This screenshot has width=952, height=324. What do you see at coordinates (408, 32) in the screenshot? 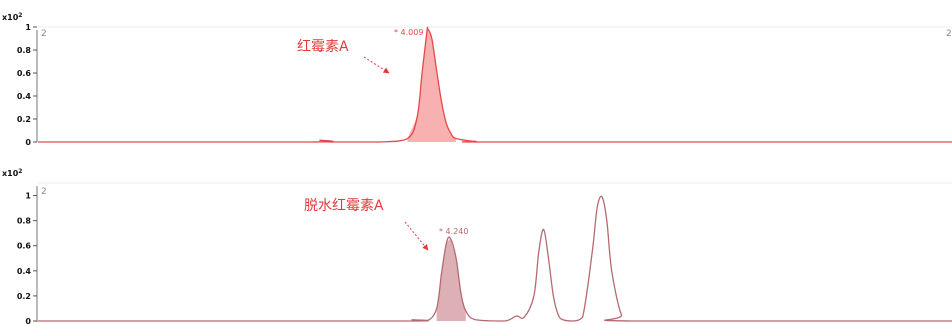
I see `peak-label: * 4.009` at bounding box center [408, 32].